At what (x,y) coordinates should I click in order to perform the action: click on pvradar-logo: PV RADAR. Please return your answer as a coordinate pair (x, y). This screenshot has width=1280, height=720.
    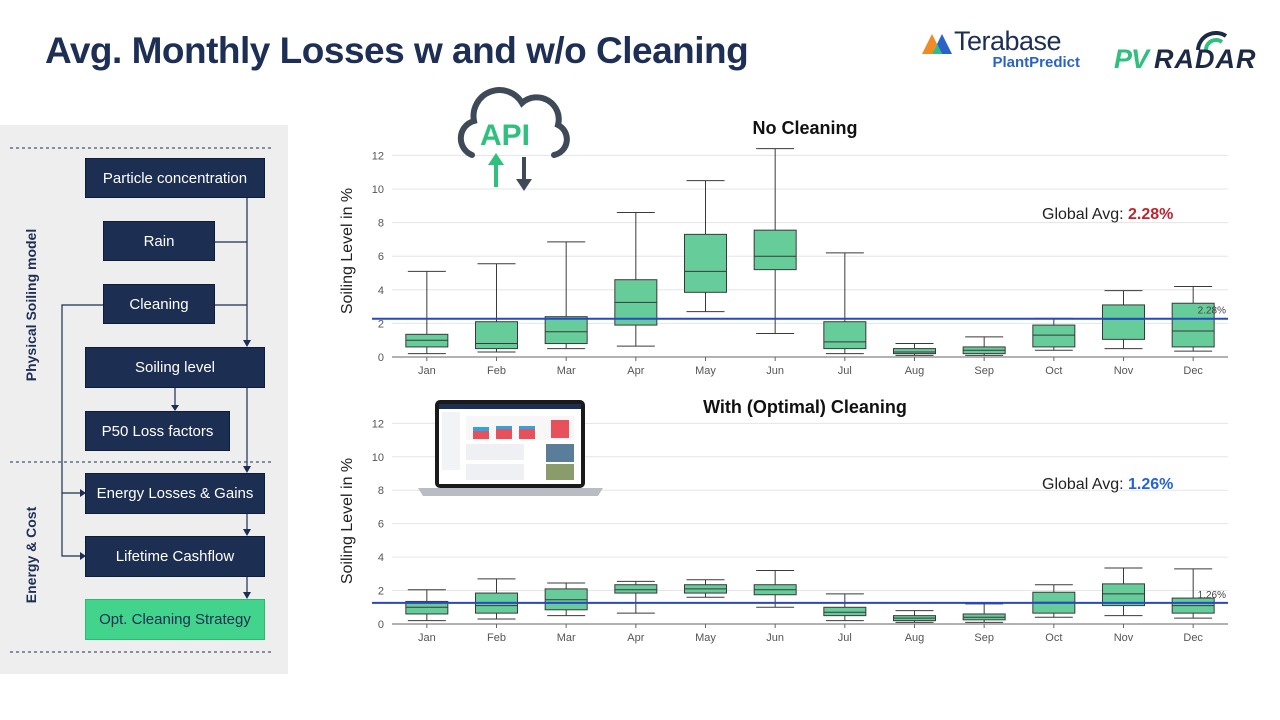
    Looking at the image, I should click on (1184, 49).